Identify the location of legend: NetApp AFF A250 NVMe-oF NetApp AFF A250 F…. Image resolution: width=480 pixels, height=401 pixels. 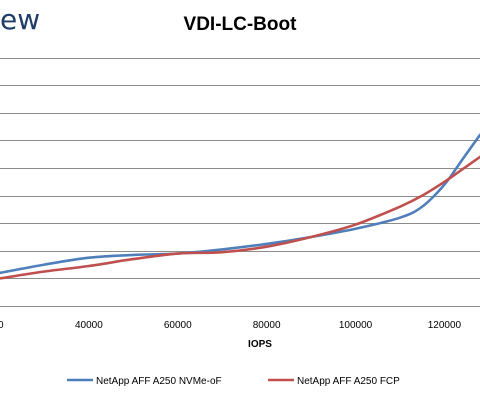
(233, 381).